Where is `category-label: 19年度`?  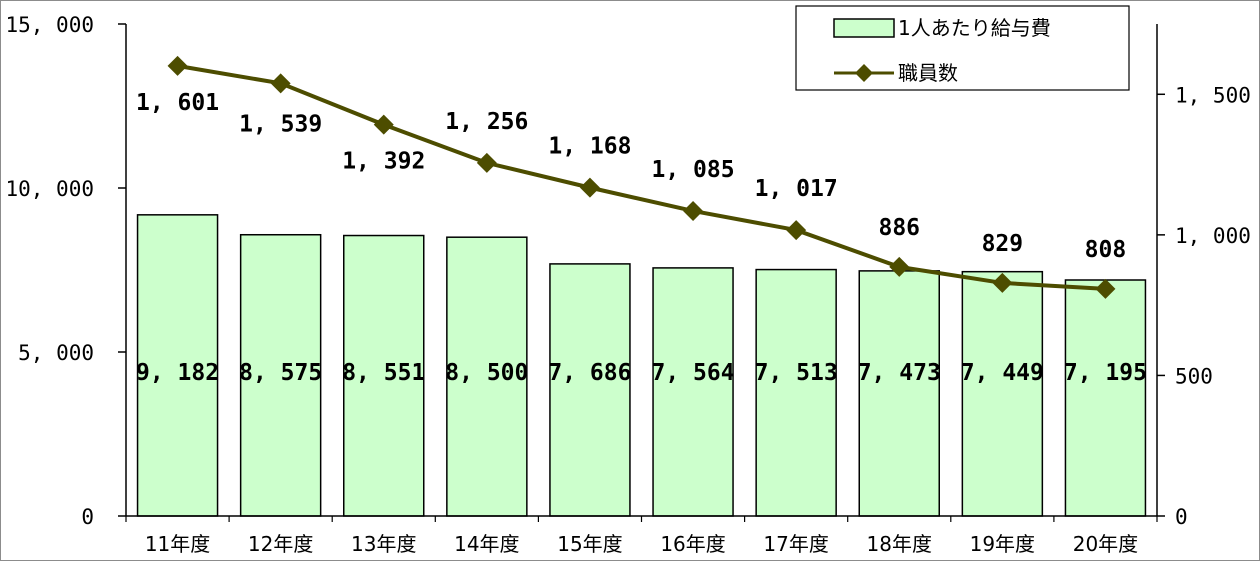 category-label: 19年度 is located at coordinates (1002, 544).